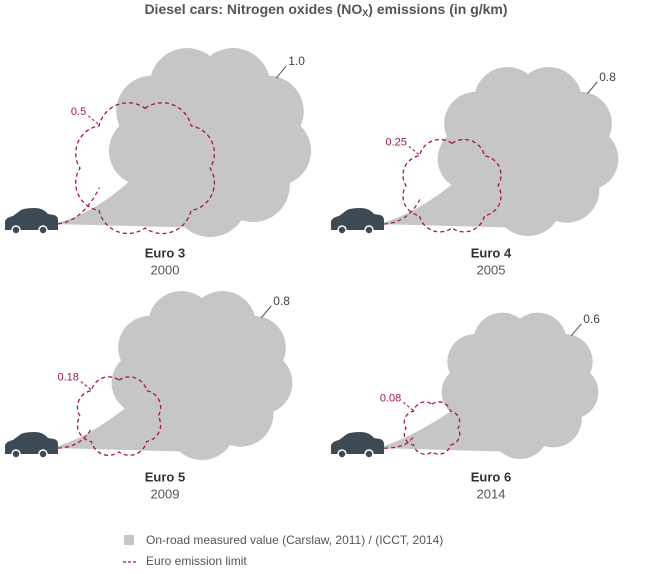 This screenshot has height=574, width=652. What do you see at coordinates (78, 112) in the screenshot?
I see `limit-label: 0.5` at bounding box center [78, 112].